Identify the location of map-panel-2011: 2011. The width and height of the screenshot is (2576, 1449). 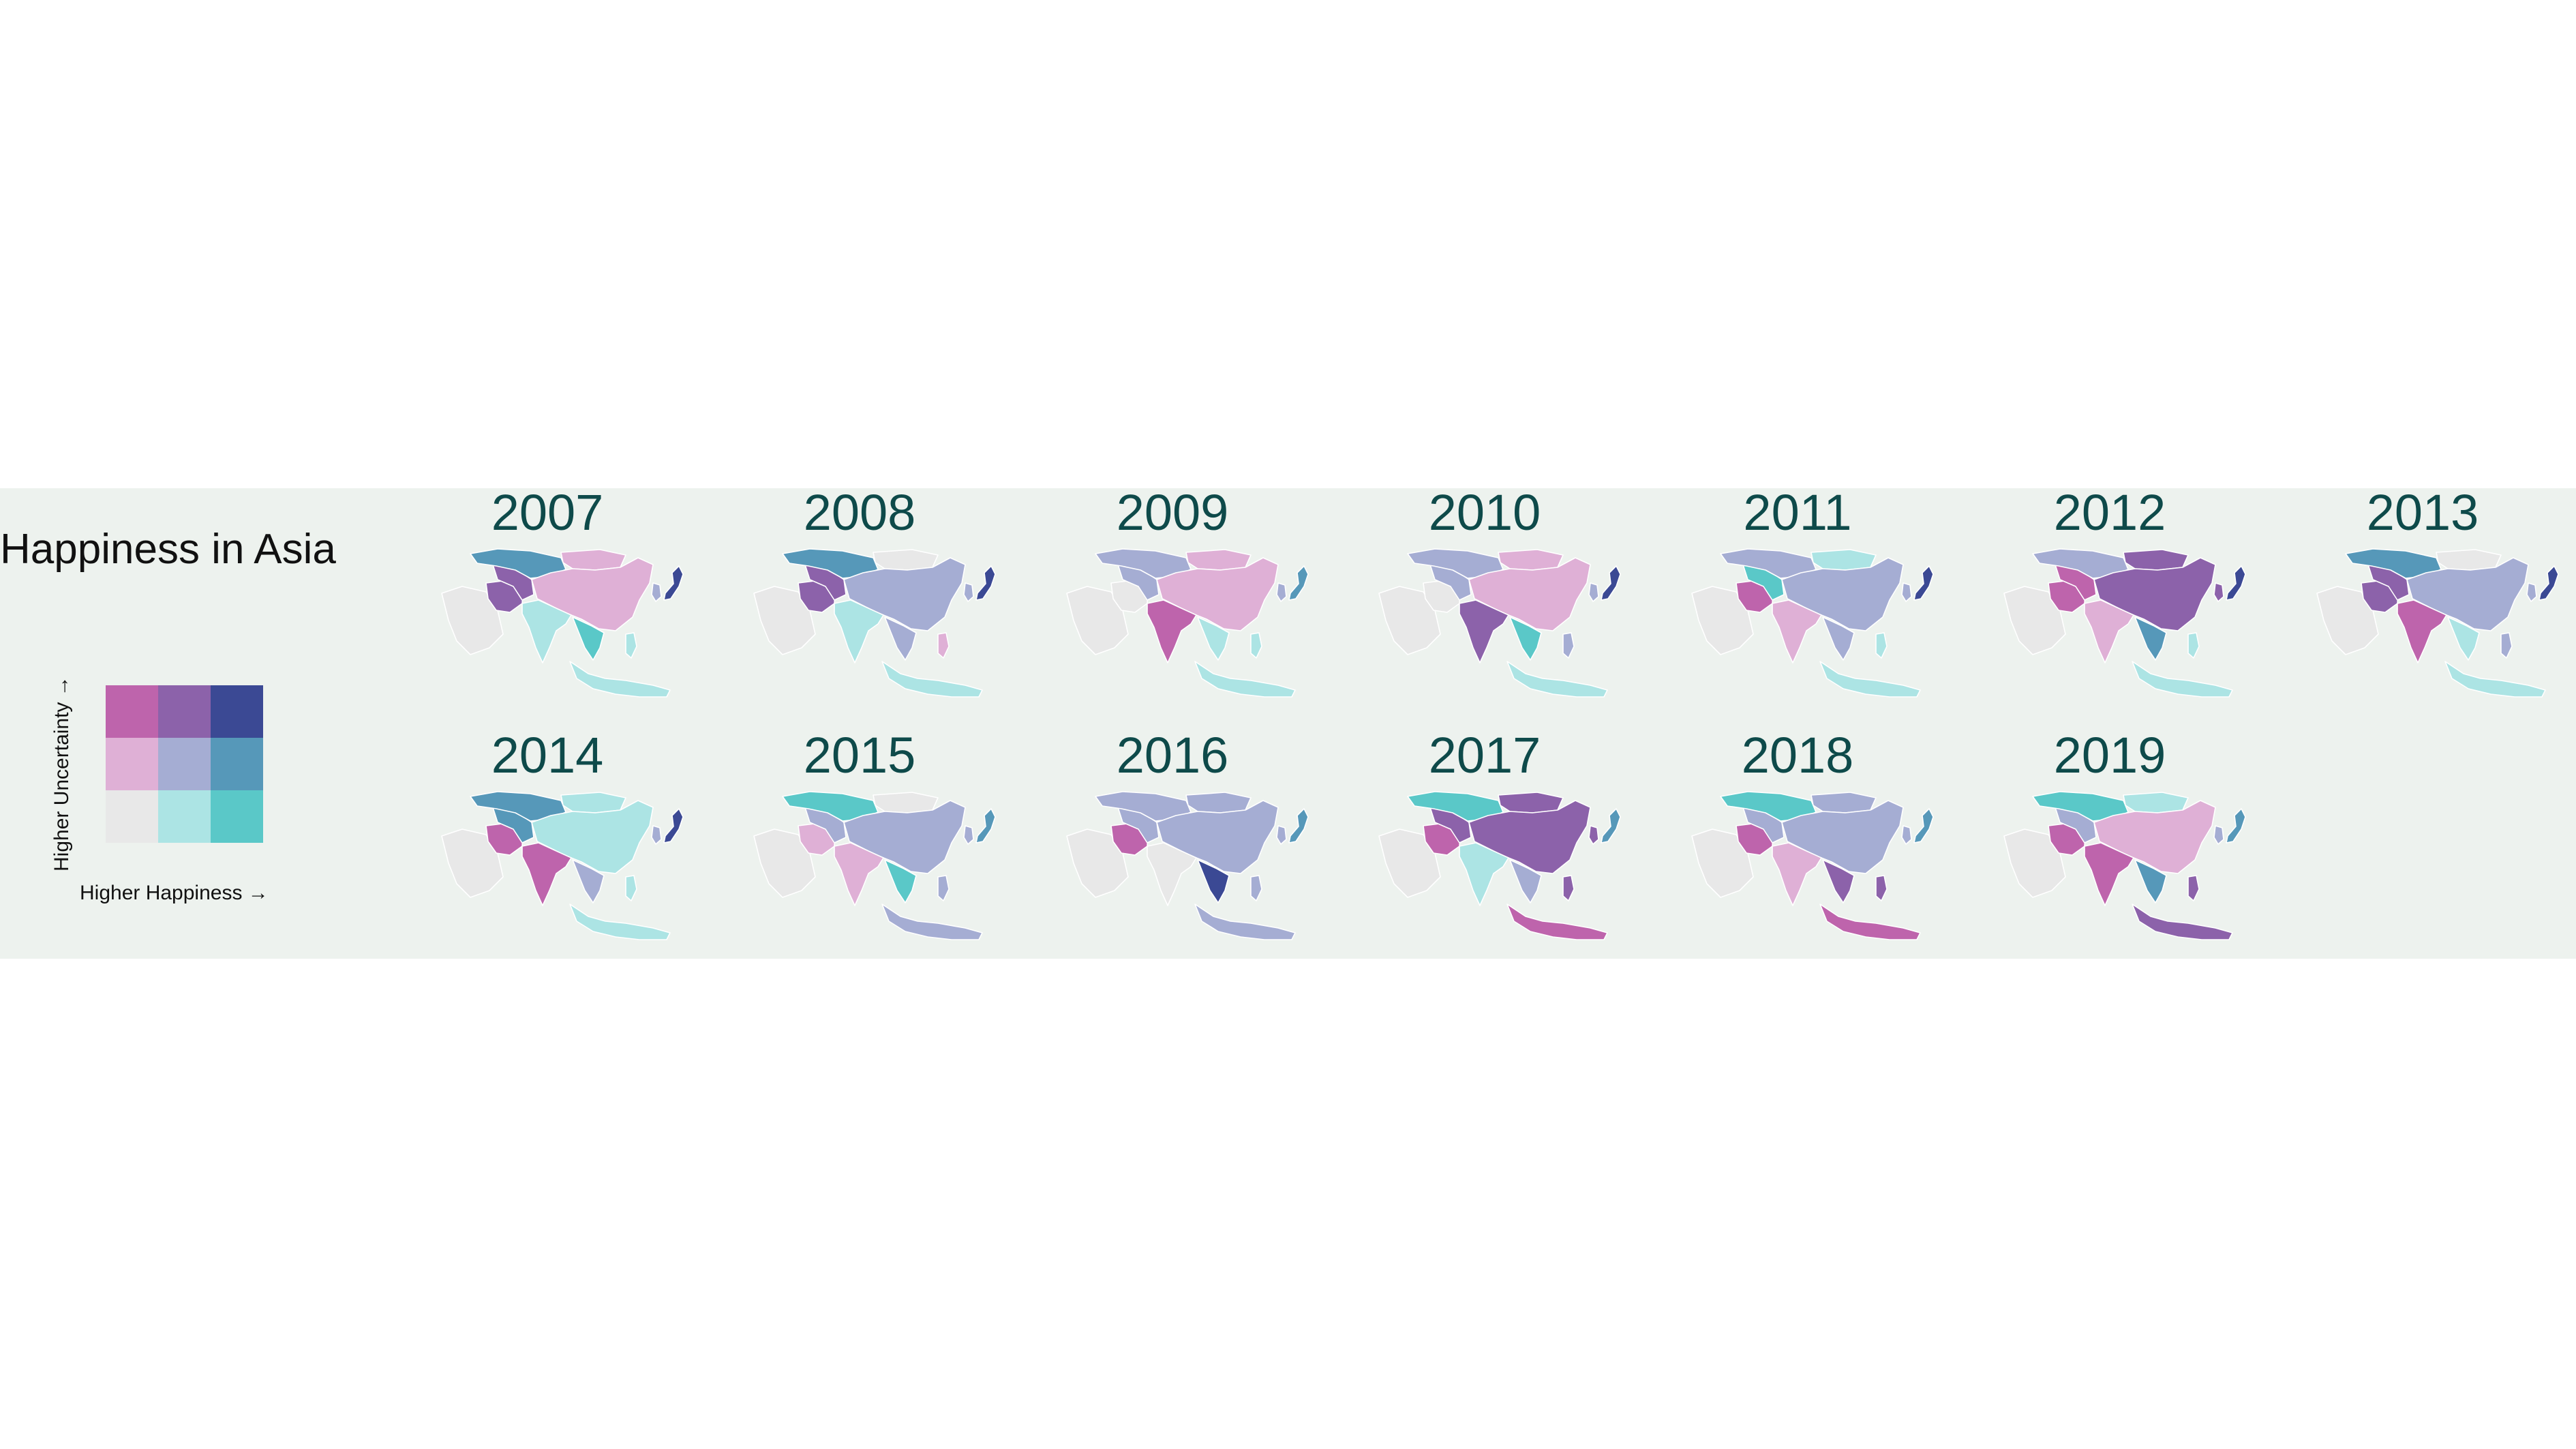
(1808, 598).